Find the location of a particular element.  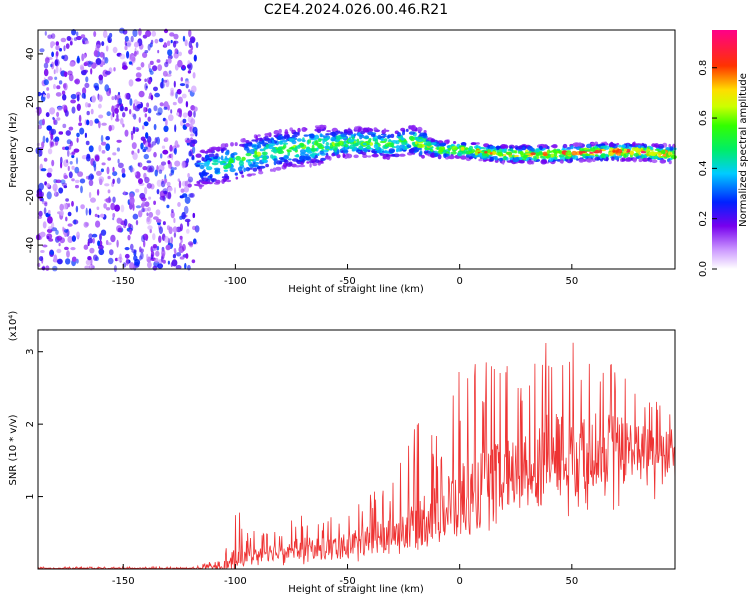

colorbar-gradient is located at coordinates (724, 149).